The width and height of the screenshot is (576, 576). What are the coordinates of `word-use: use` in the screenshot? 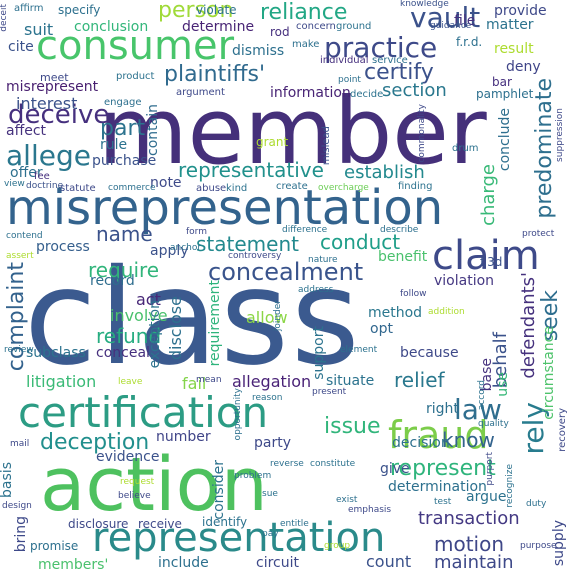 It's located at (503, 384).